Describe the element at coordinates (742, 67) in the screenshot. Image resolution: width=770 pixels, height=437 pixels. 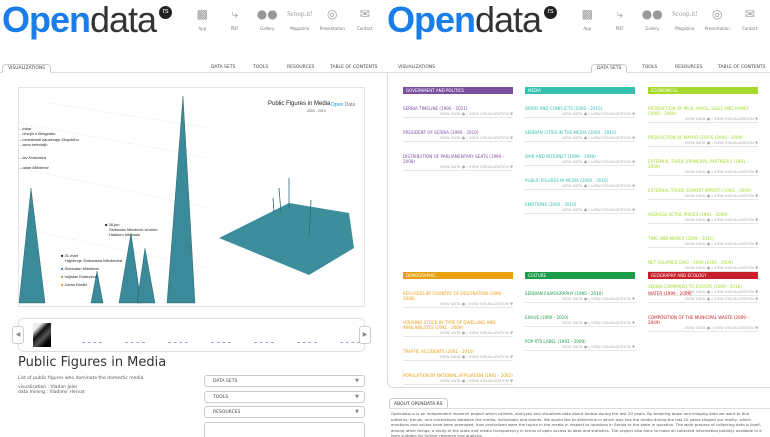
I see `tab-table-of-contents: TABLE OF CONTENTS` at that location.